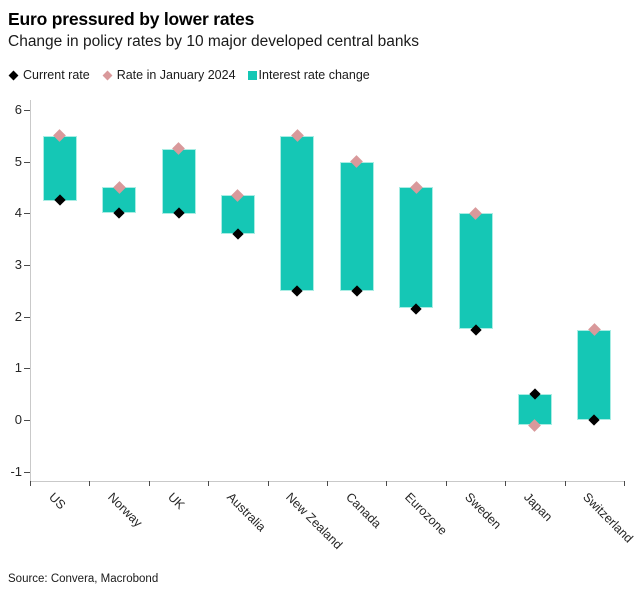 The image size is (640, 601). Describe the element at coordinates (538, 507) in the screenshot. I see `x-axis-category-label: Japan` at that location.